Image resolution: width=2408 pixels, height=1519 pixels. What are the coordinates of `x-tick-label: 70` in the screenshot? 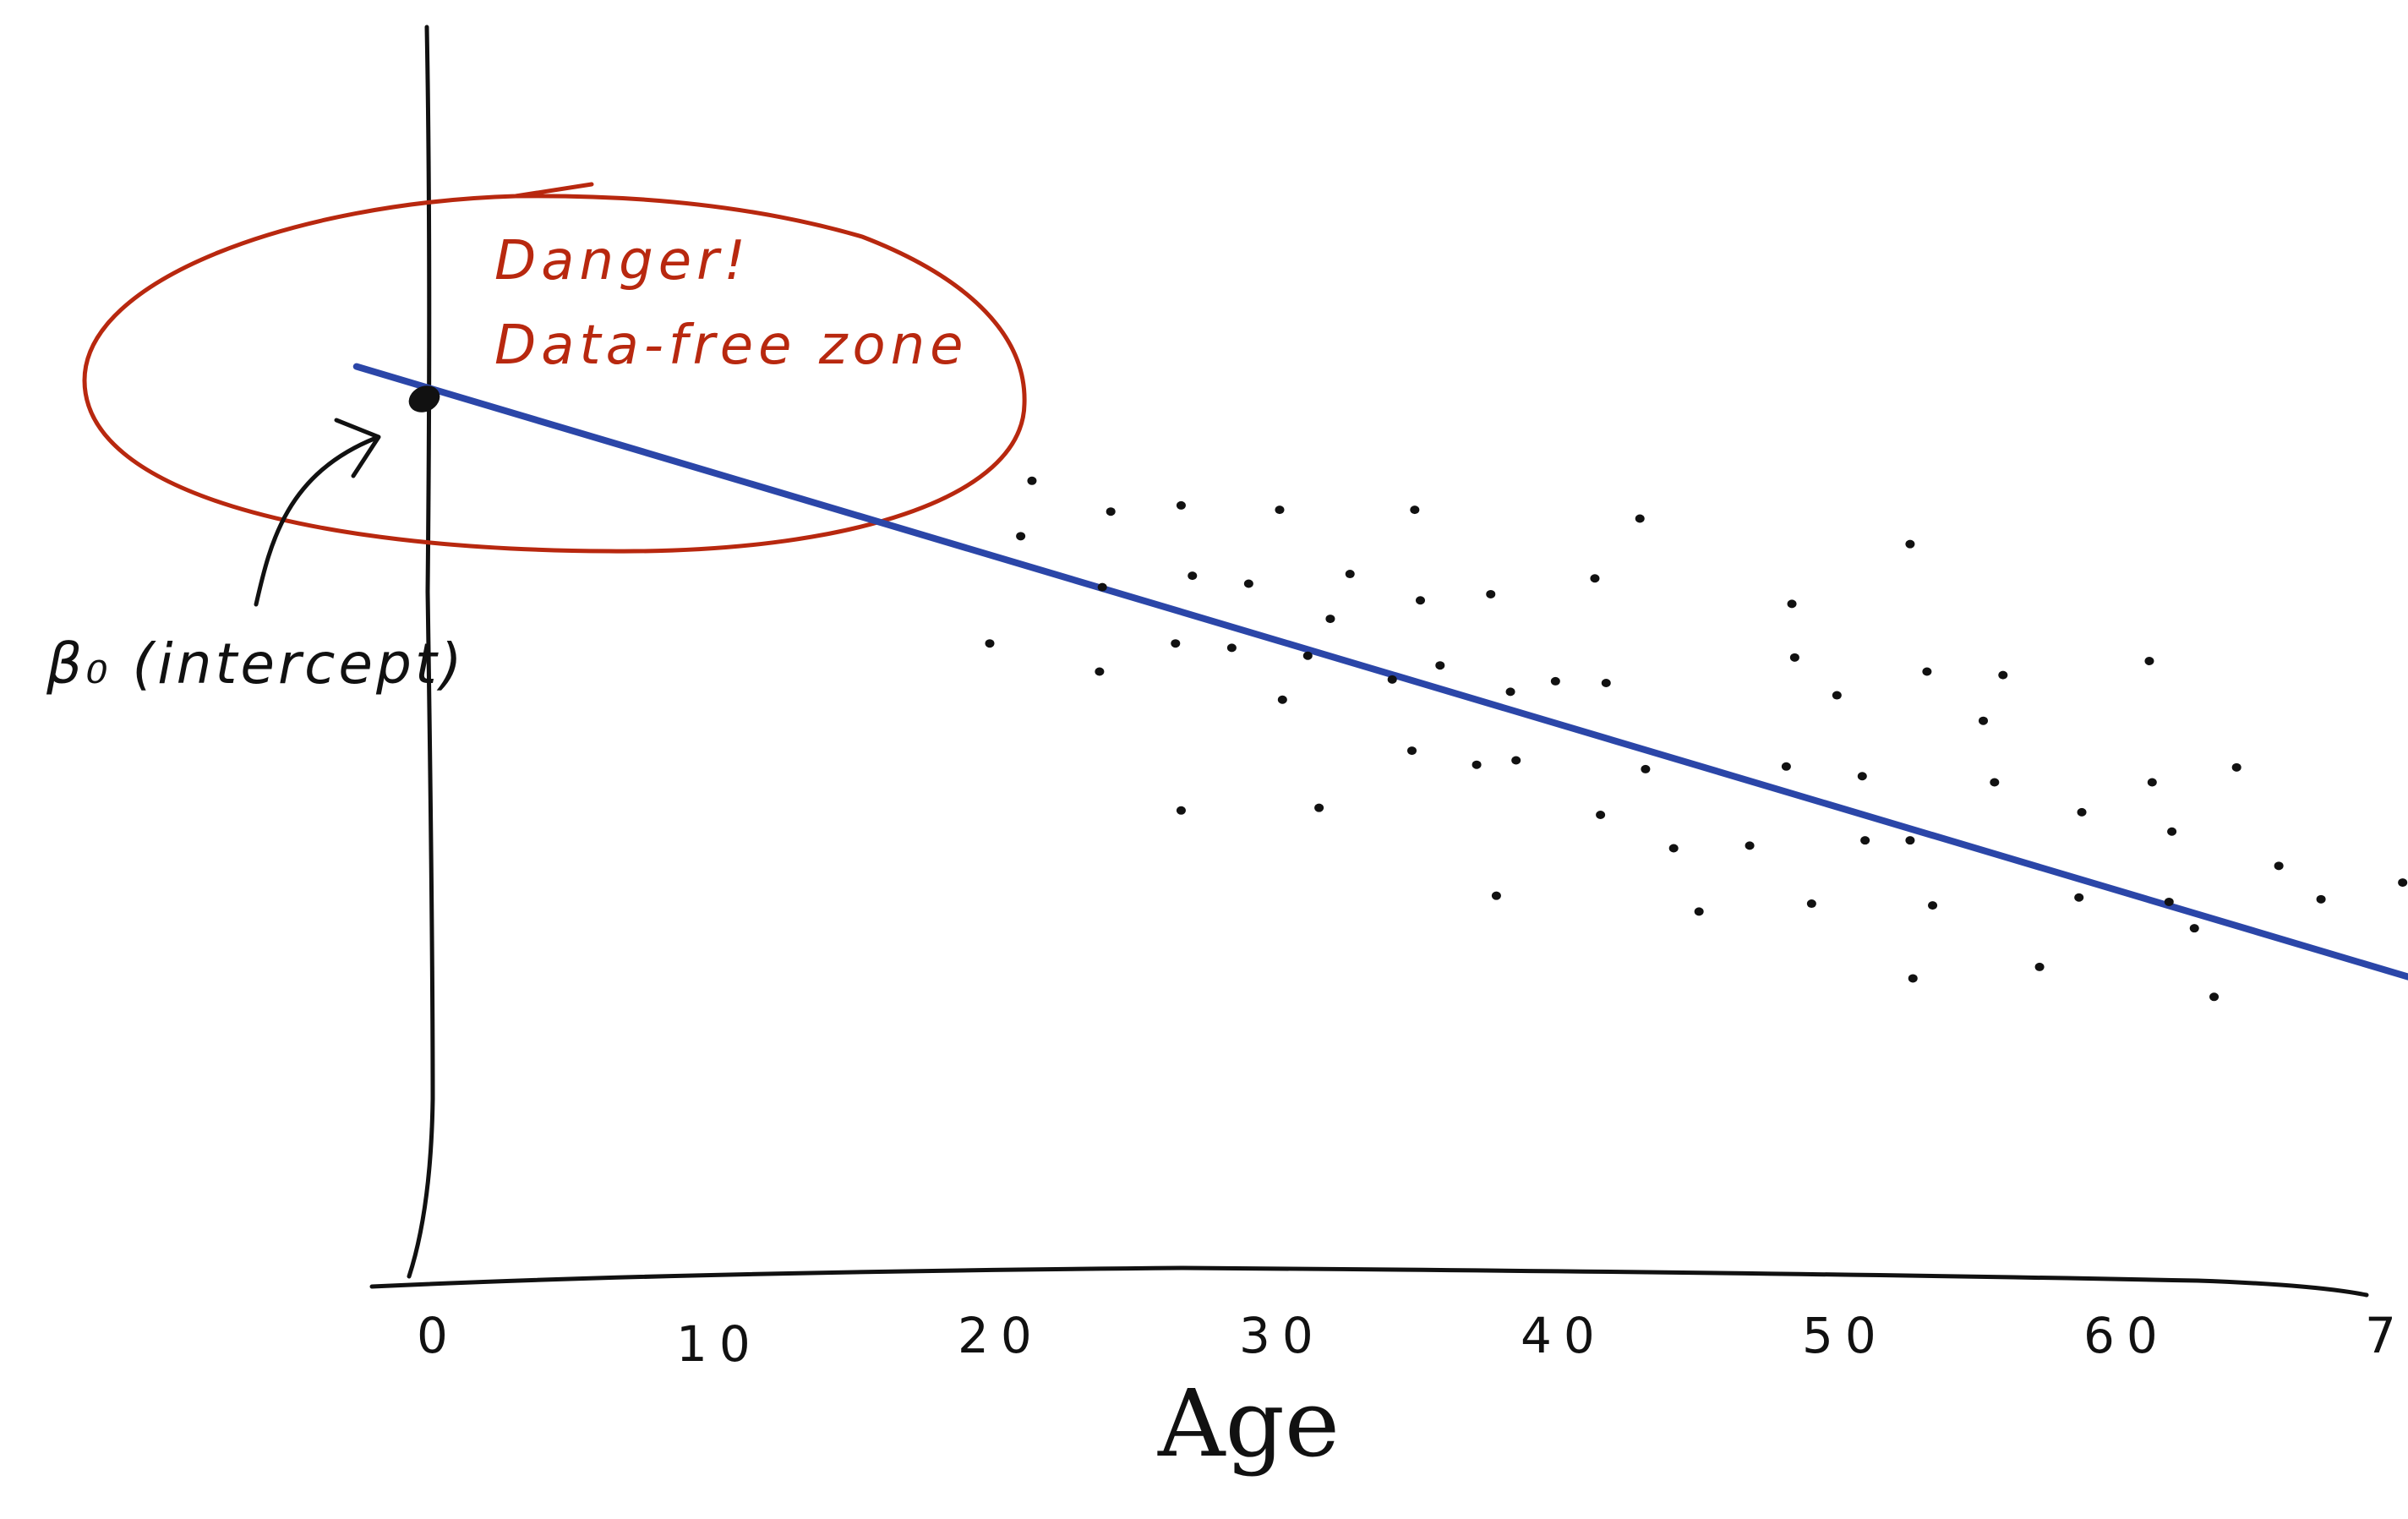 It's located at (2387, 1336).